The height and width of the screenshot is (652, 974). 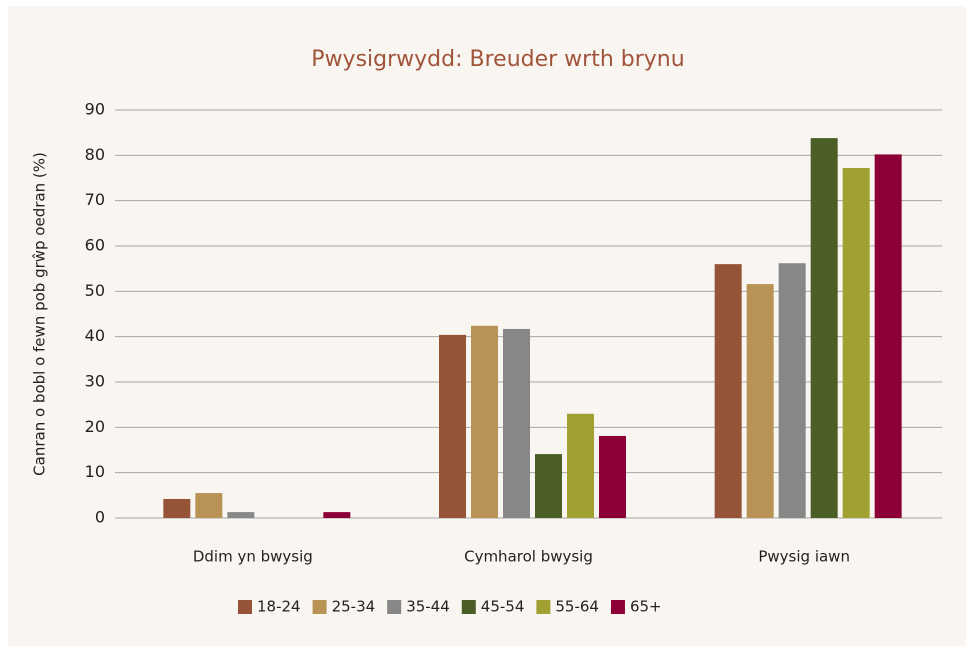 What do you see at coordinates (804, 557) in the screenshot?
I see `x-tick-label: Pwysig iawn` at bounding box center [804, 557].